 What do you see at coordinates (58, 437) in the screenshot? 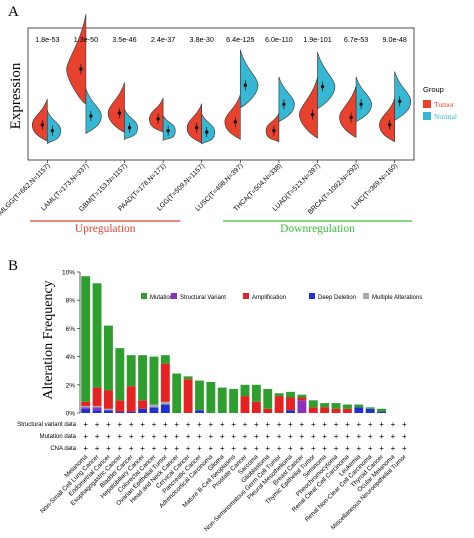
I see `profile-row-label: Mutation data` at bounding box center [58, 437].